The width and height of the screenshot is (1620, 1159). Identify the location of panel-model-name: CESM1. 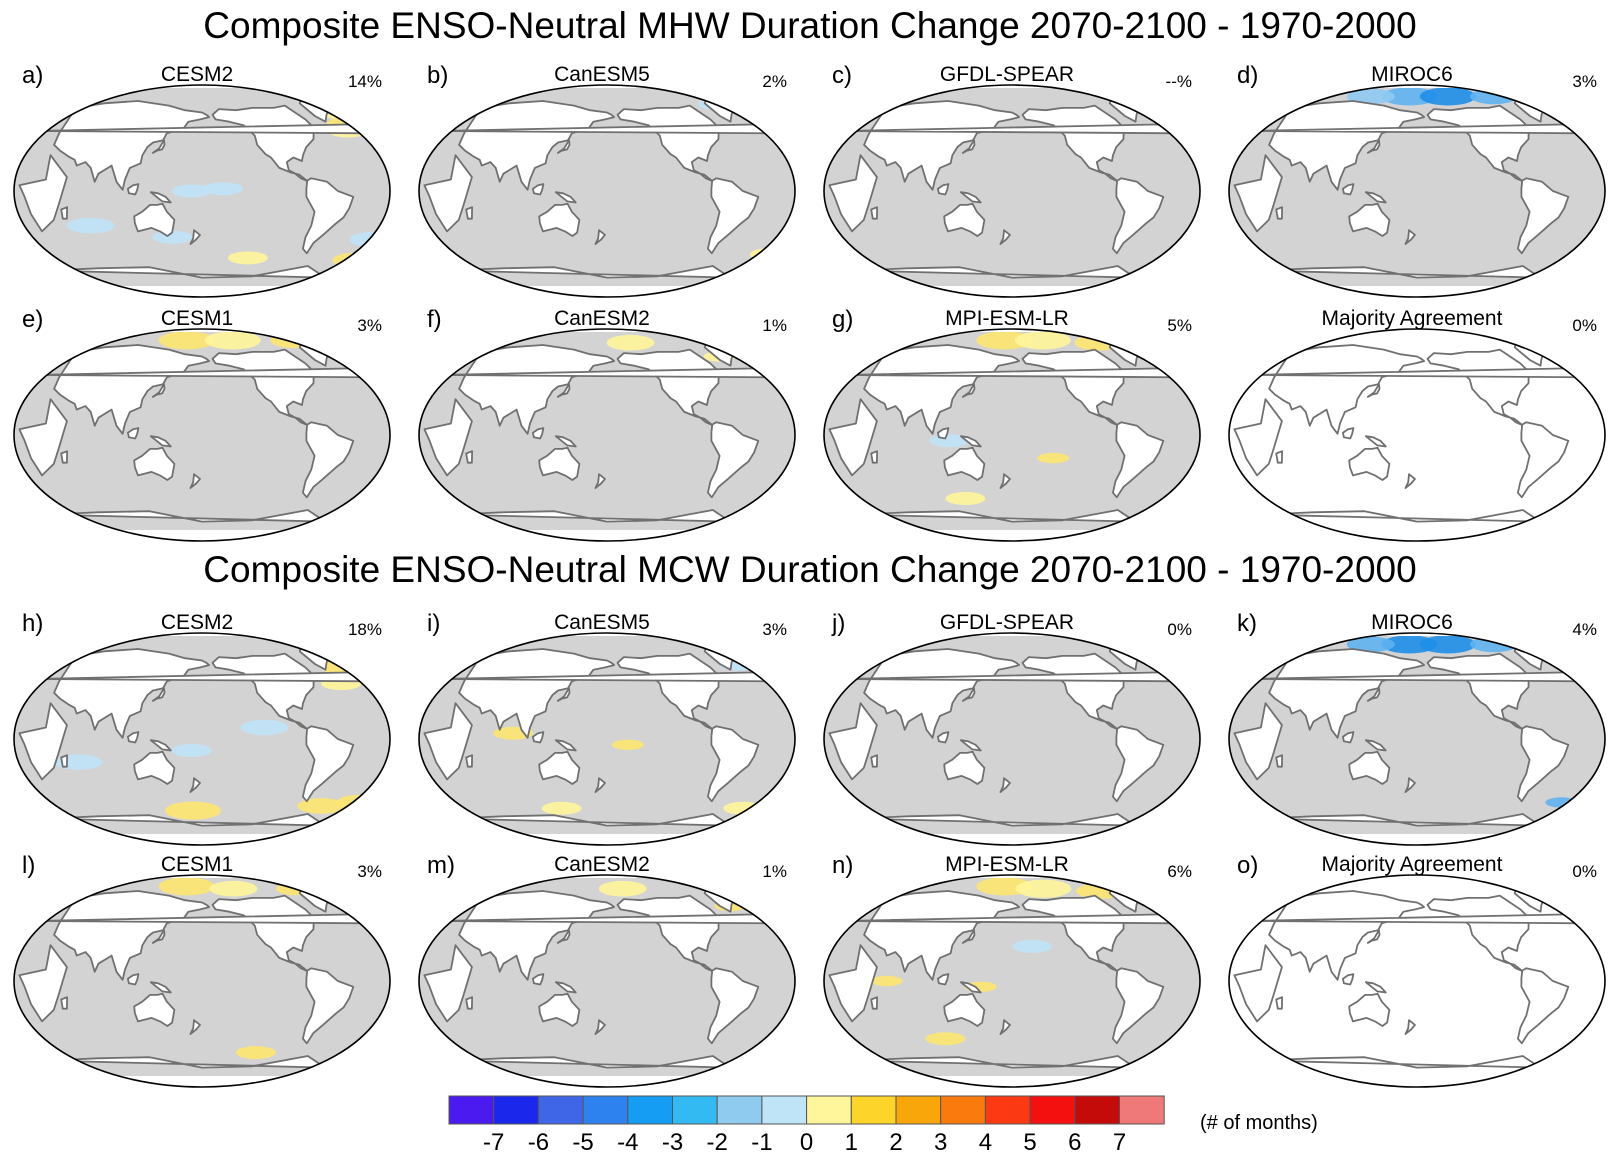
(197, 864).